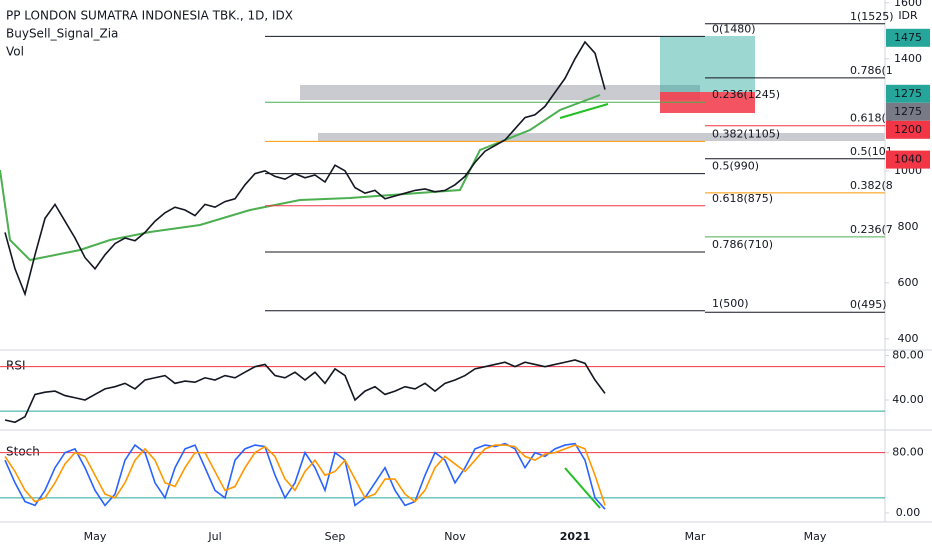 This screenshot has width=932, height=550. I want to click on pane-title: RSI, so click(16, 366).